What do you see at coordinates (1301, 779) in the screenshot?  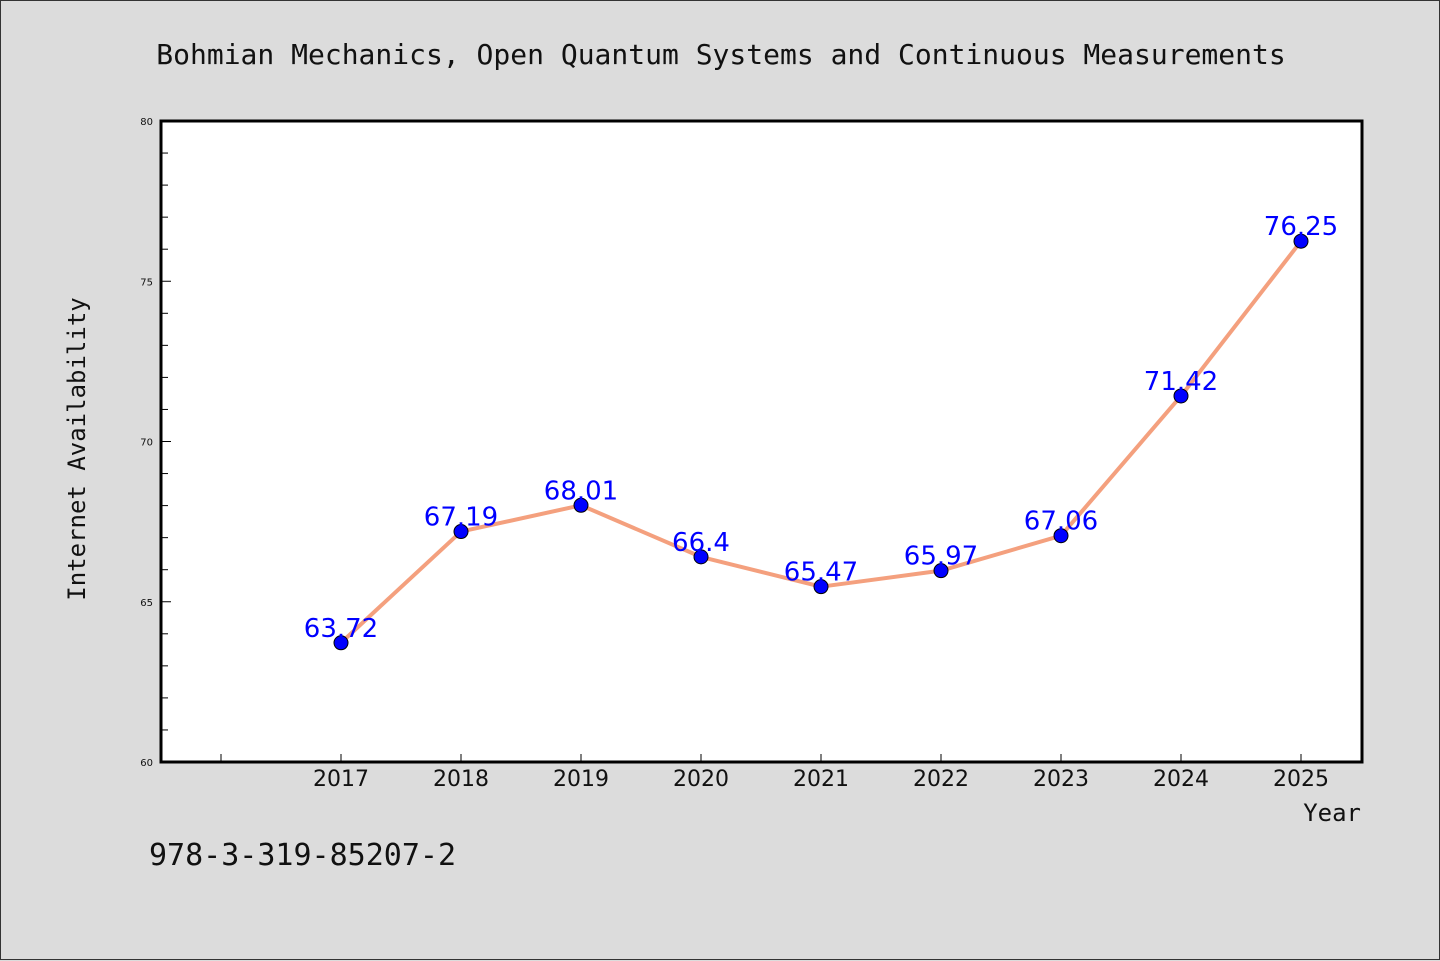 I see `x-tick-label: 2025` at bounding box center [1301, 779].